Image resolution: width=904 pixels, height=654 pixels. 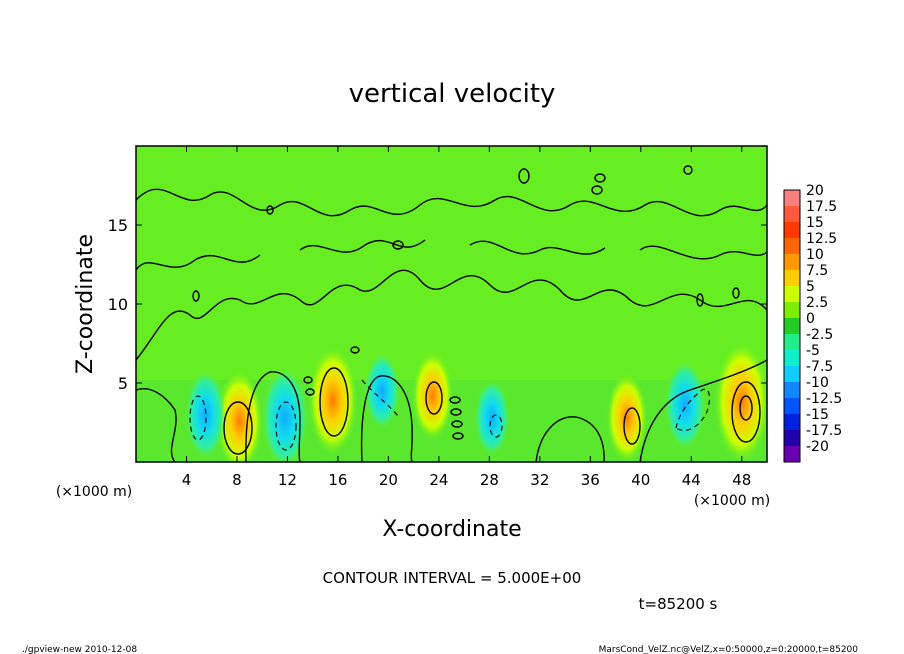 What do you see at coordinates (691, 480) in the screenshot?
I see `x-tick-label: 44` at bounding box center [691, 480].